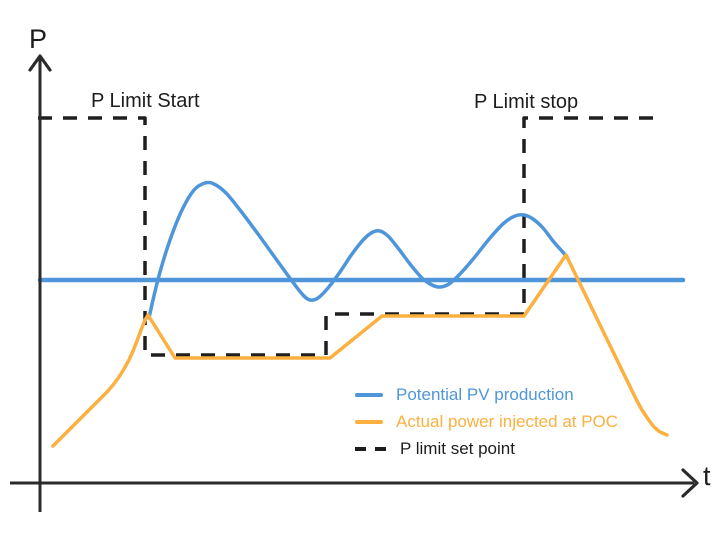  I want to click on y-axis-label: P, so click(38, 39).